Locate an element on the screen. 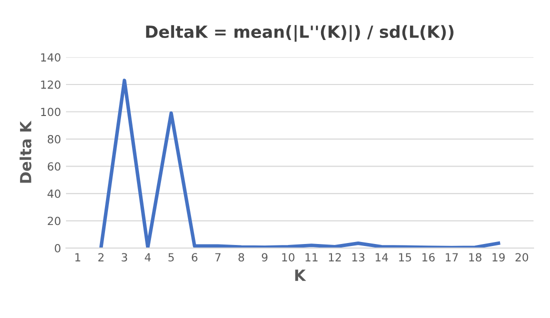 The image size is (550, 318). x-tick-label: 8 is located at coordinates (241, 257).